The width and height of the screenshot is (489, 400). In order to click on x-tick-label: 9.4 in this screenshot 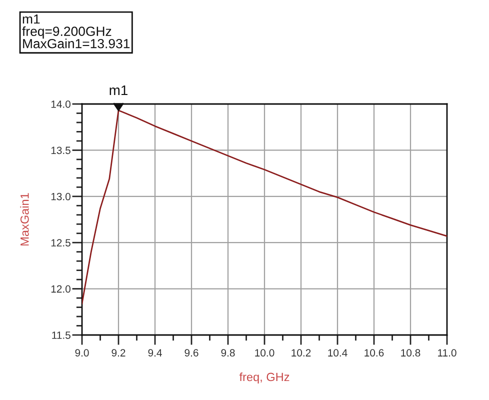, I will do `click(155, 353)`.